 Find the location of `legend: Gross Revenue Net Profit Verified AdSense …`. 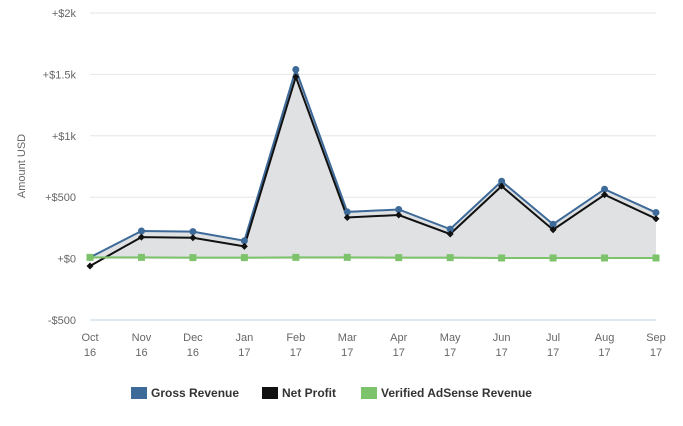

legend: Gross Revenue Net Profit Verified AdSense … is located at coordinates (331, 393).